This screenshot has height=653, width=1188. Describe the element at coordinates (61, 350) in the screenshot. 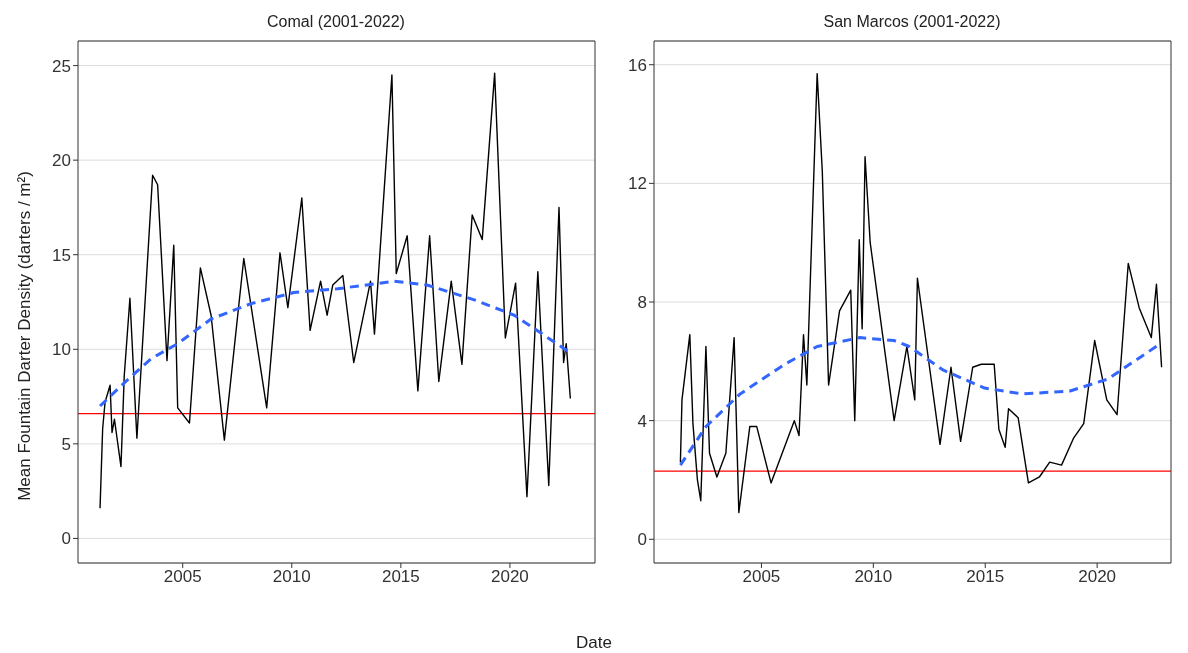

I see `y-tick-label: 10` at that location.